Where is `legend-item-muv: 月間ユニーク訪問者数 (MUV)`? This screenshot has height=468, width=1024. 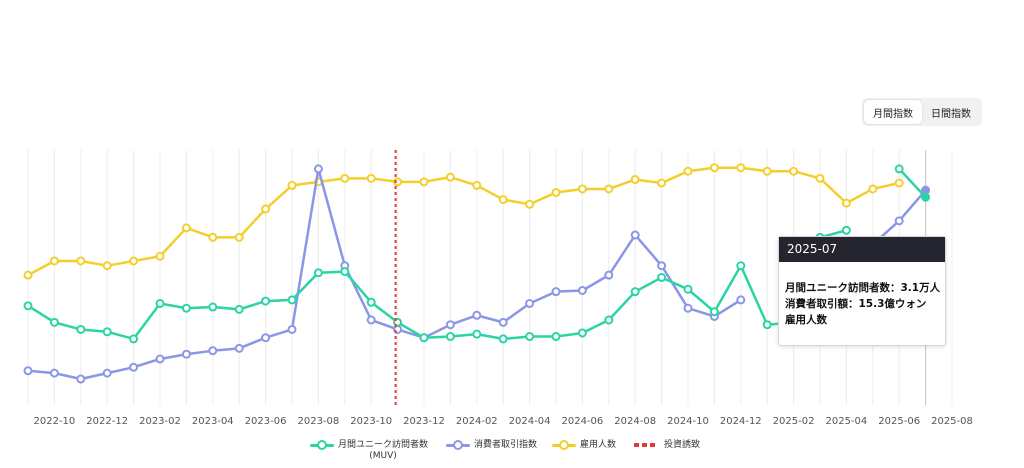
legend-item-muv: 月間ユニーク訪問者数 (MUV) is located at coordinates (369, 451).